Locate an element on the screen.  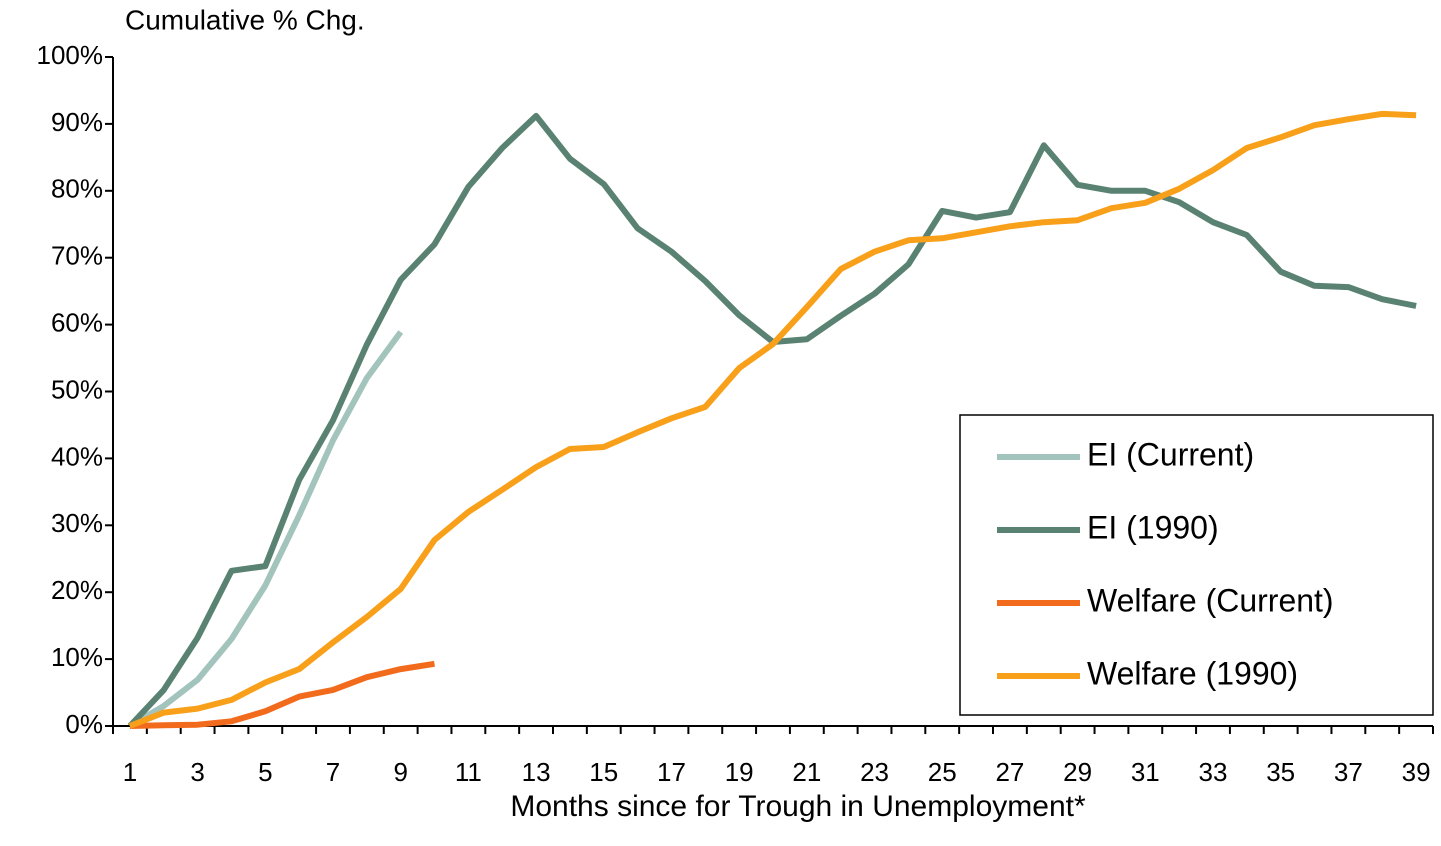
x-tick-label: 11 is located at coordinates (468, 772).